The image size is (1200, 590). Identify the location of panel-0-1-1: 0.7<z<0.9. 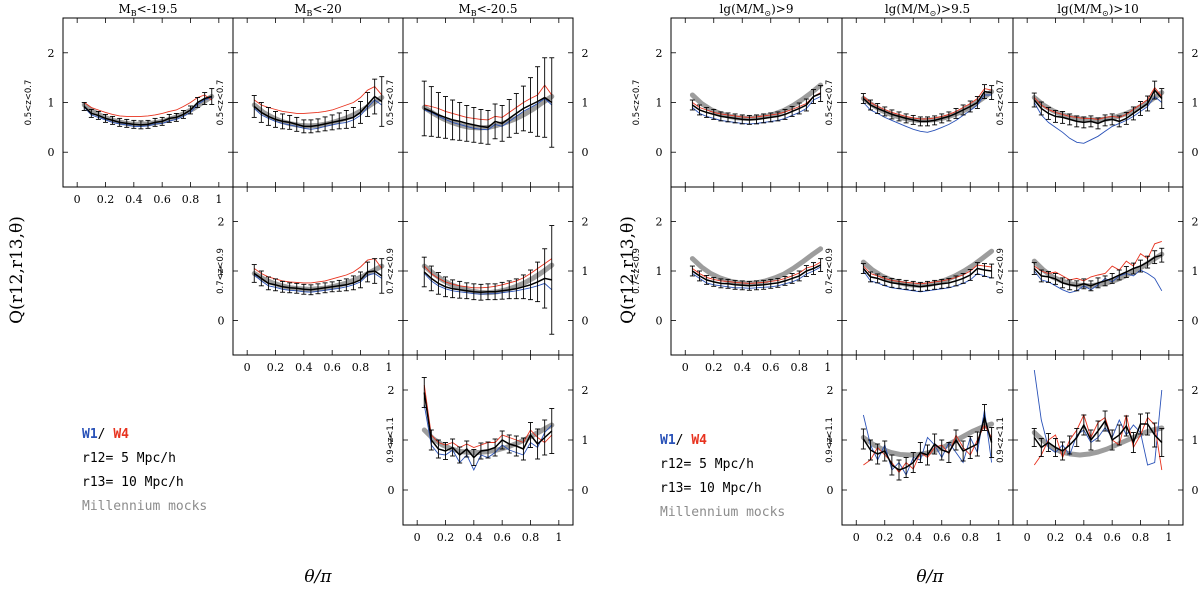
(310, 271).